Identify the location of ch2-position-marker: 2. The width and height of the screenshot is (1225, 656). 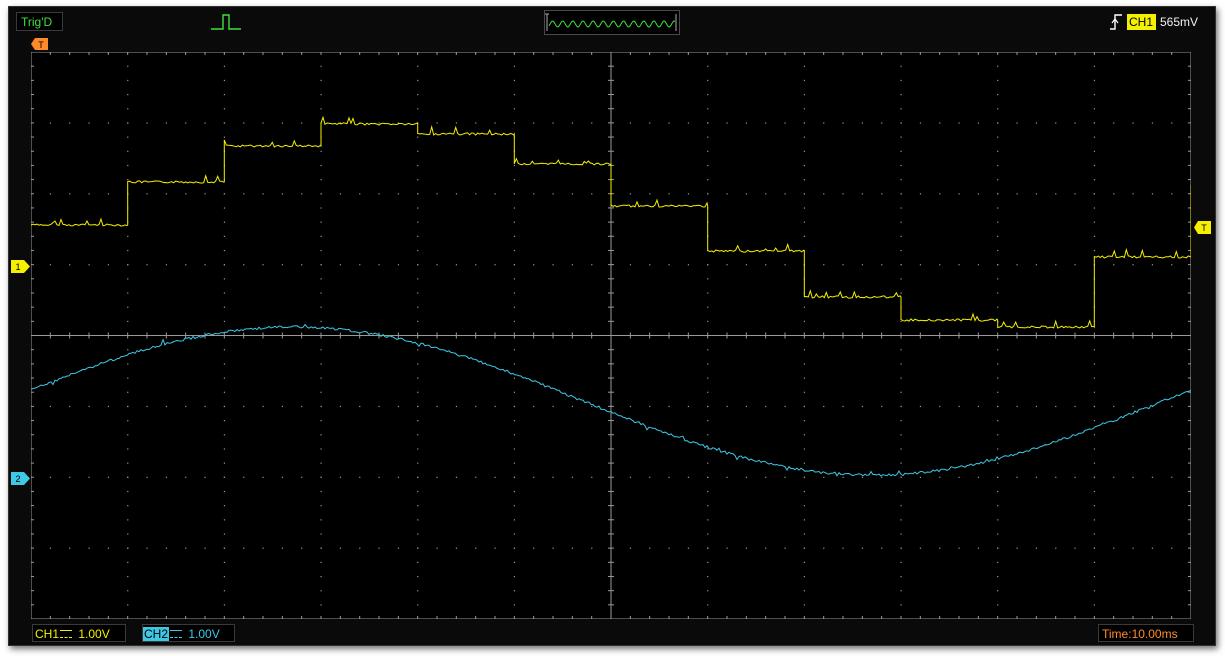
(20, 478).